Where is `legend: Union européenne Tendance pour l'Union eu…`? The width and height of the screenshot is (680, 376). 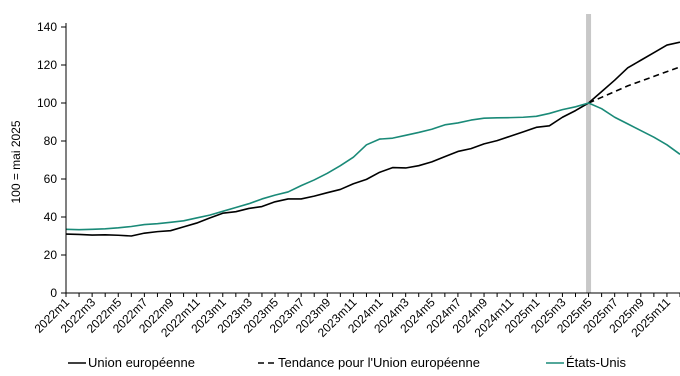 legend: Union européenne Tendance pour l'Union eu… is located at coordinates (347, 362).